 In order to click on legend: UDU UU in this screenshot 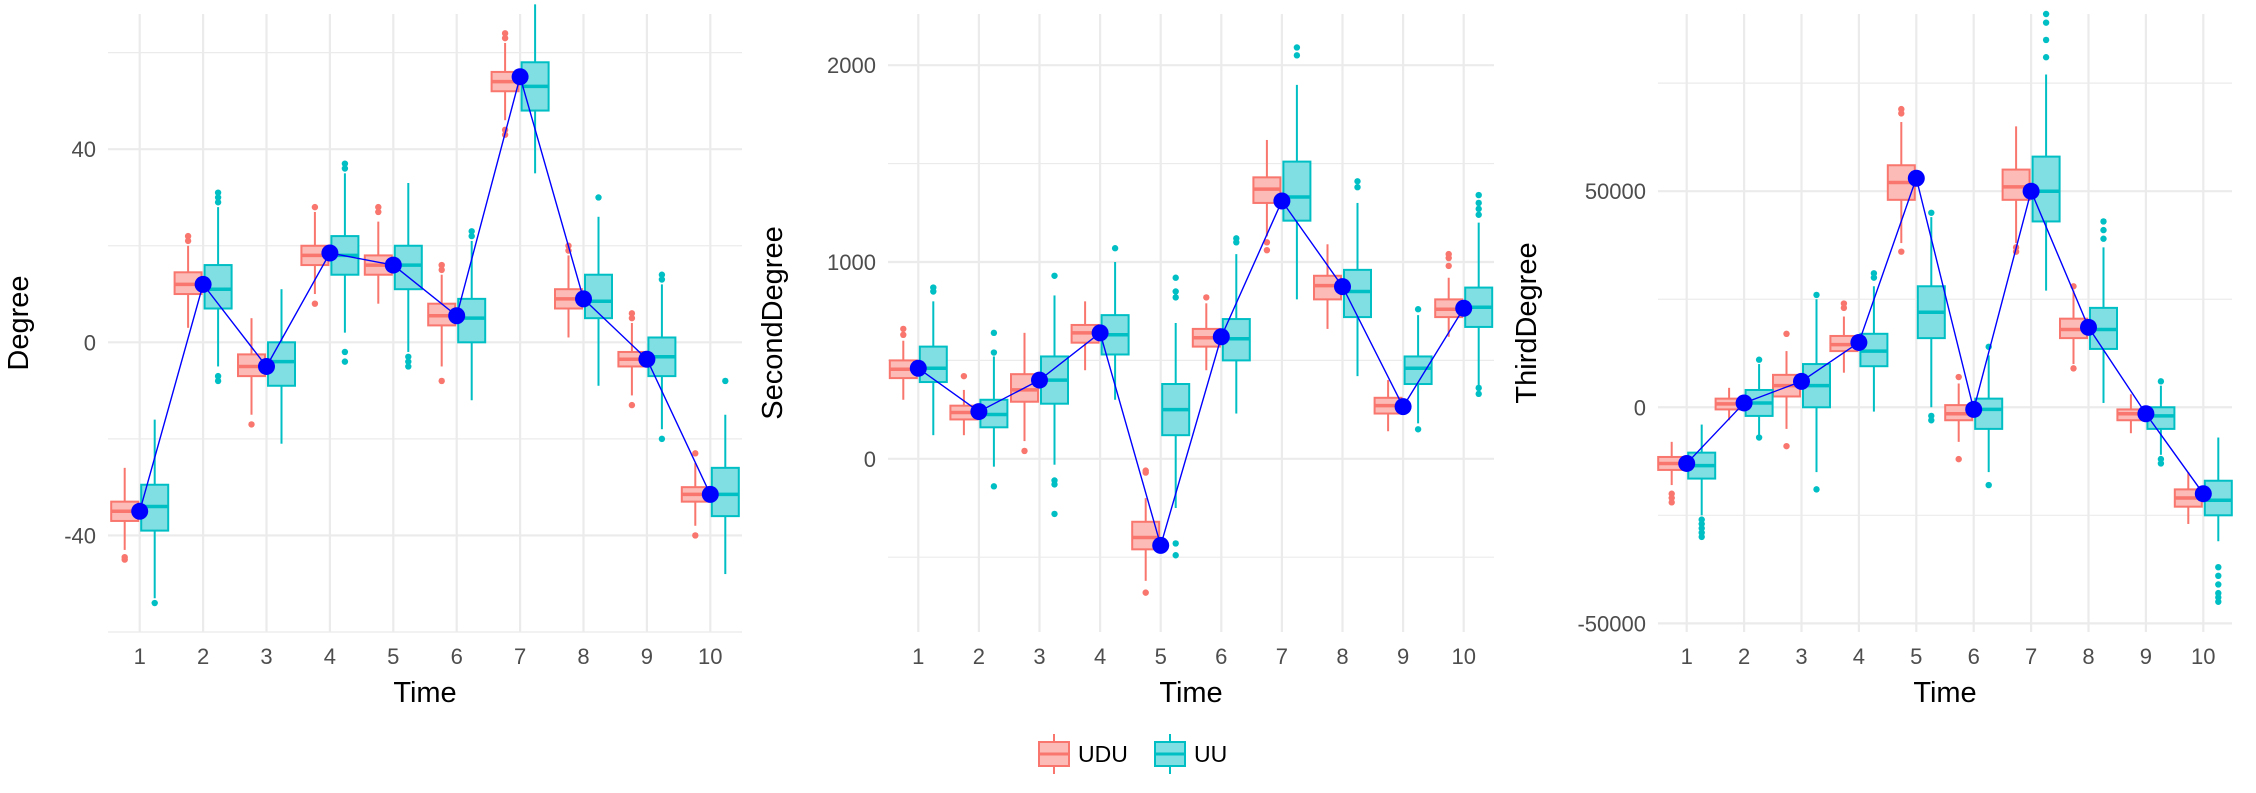, I will do `click(1132, 754)`.